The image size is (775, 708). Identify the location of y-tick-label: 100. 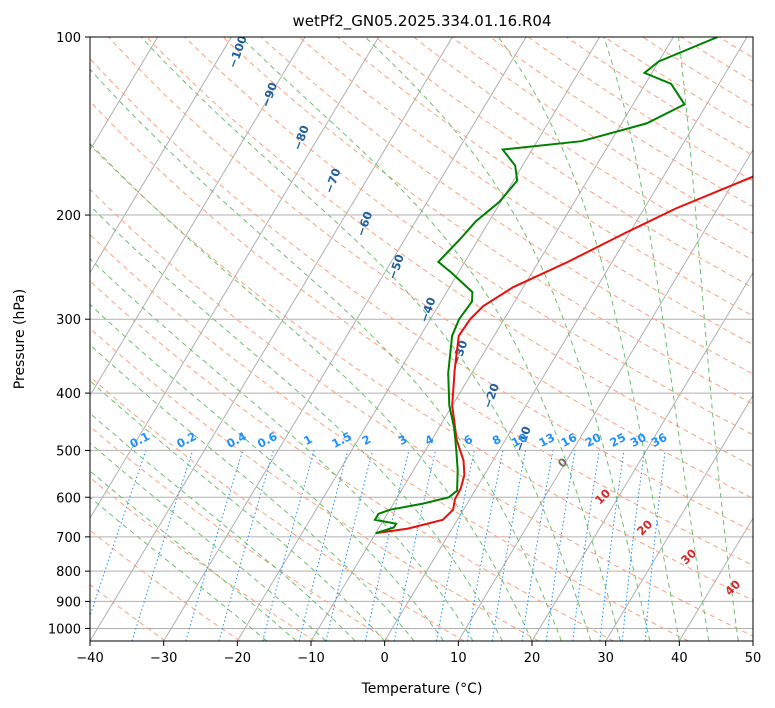
(68, 38).